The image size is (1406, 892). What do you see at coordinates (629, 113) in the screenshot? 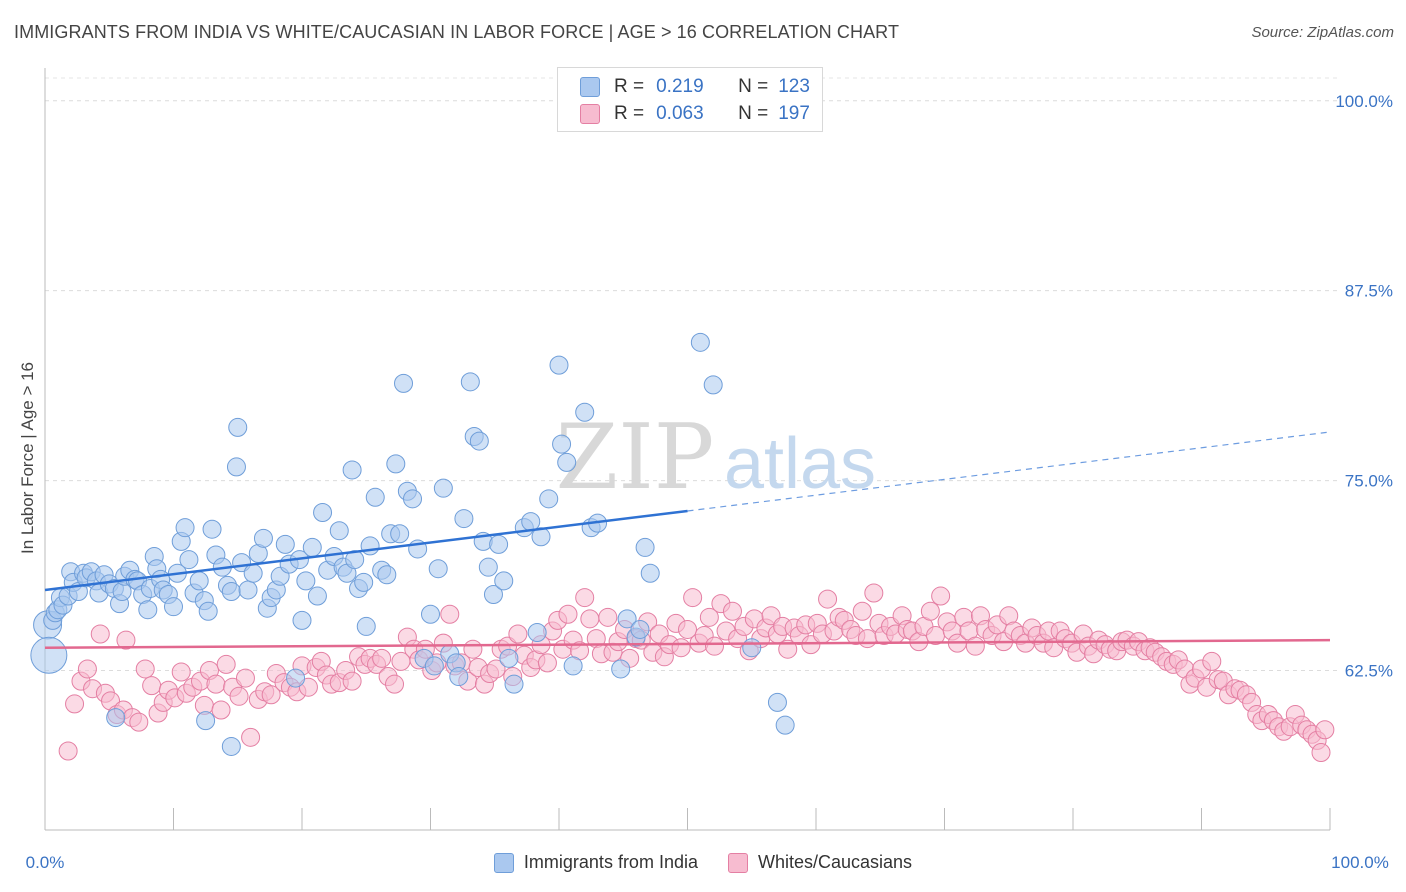
I see `legend-r-label: R =` at bounding box center [629, 113].